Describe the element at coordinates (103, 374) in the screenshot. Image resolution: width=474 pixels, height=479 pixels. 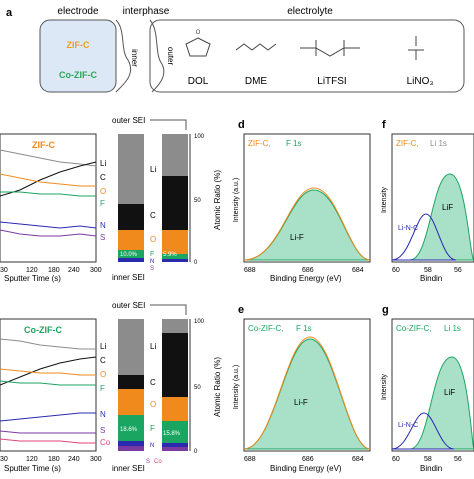
I see `row2-label-o: O` at that location.